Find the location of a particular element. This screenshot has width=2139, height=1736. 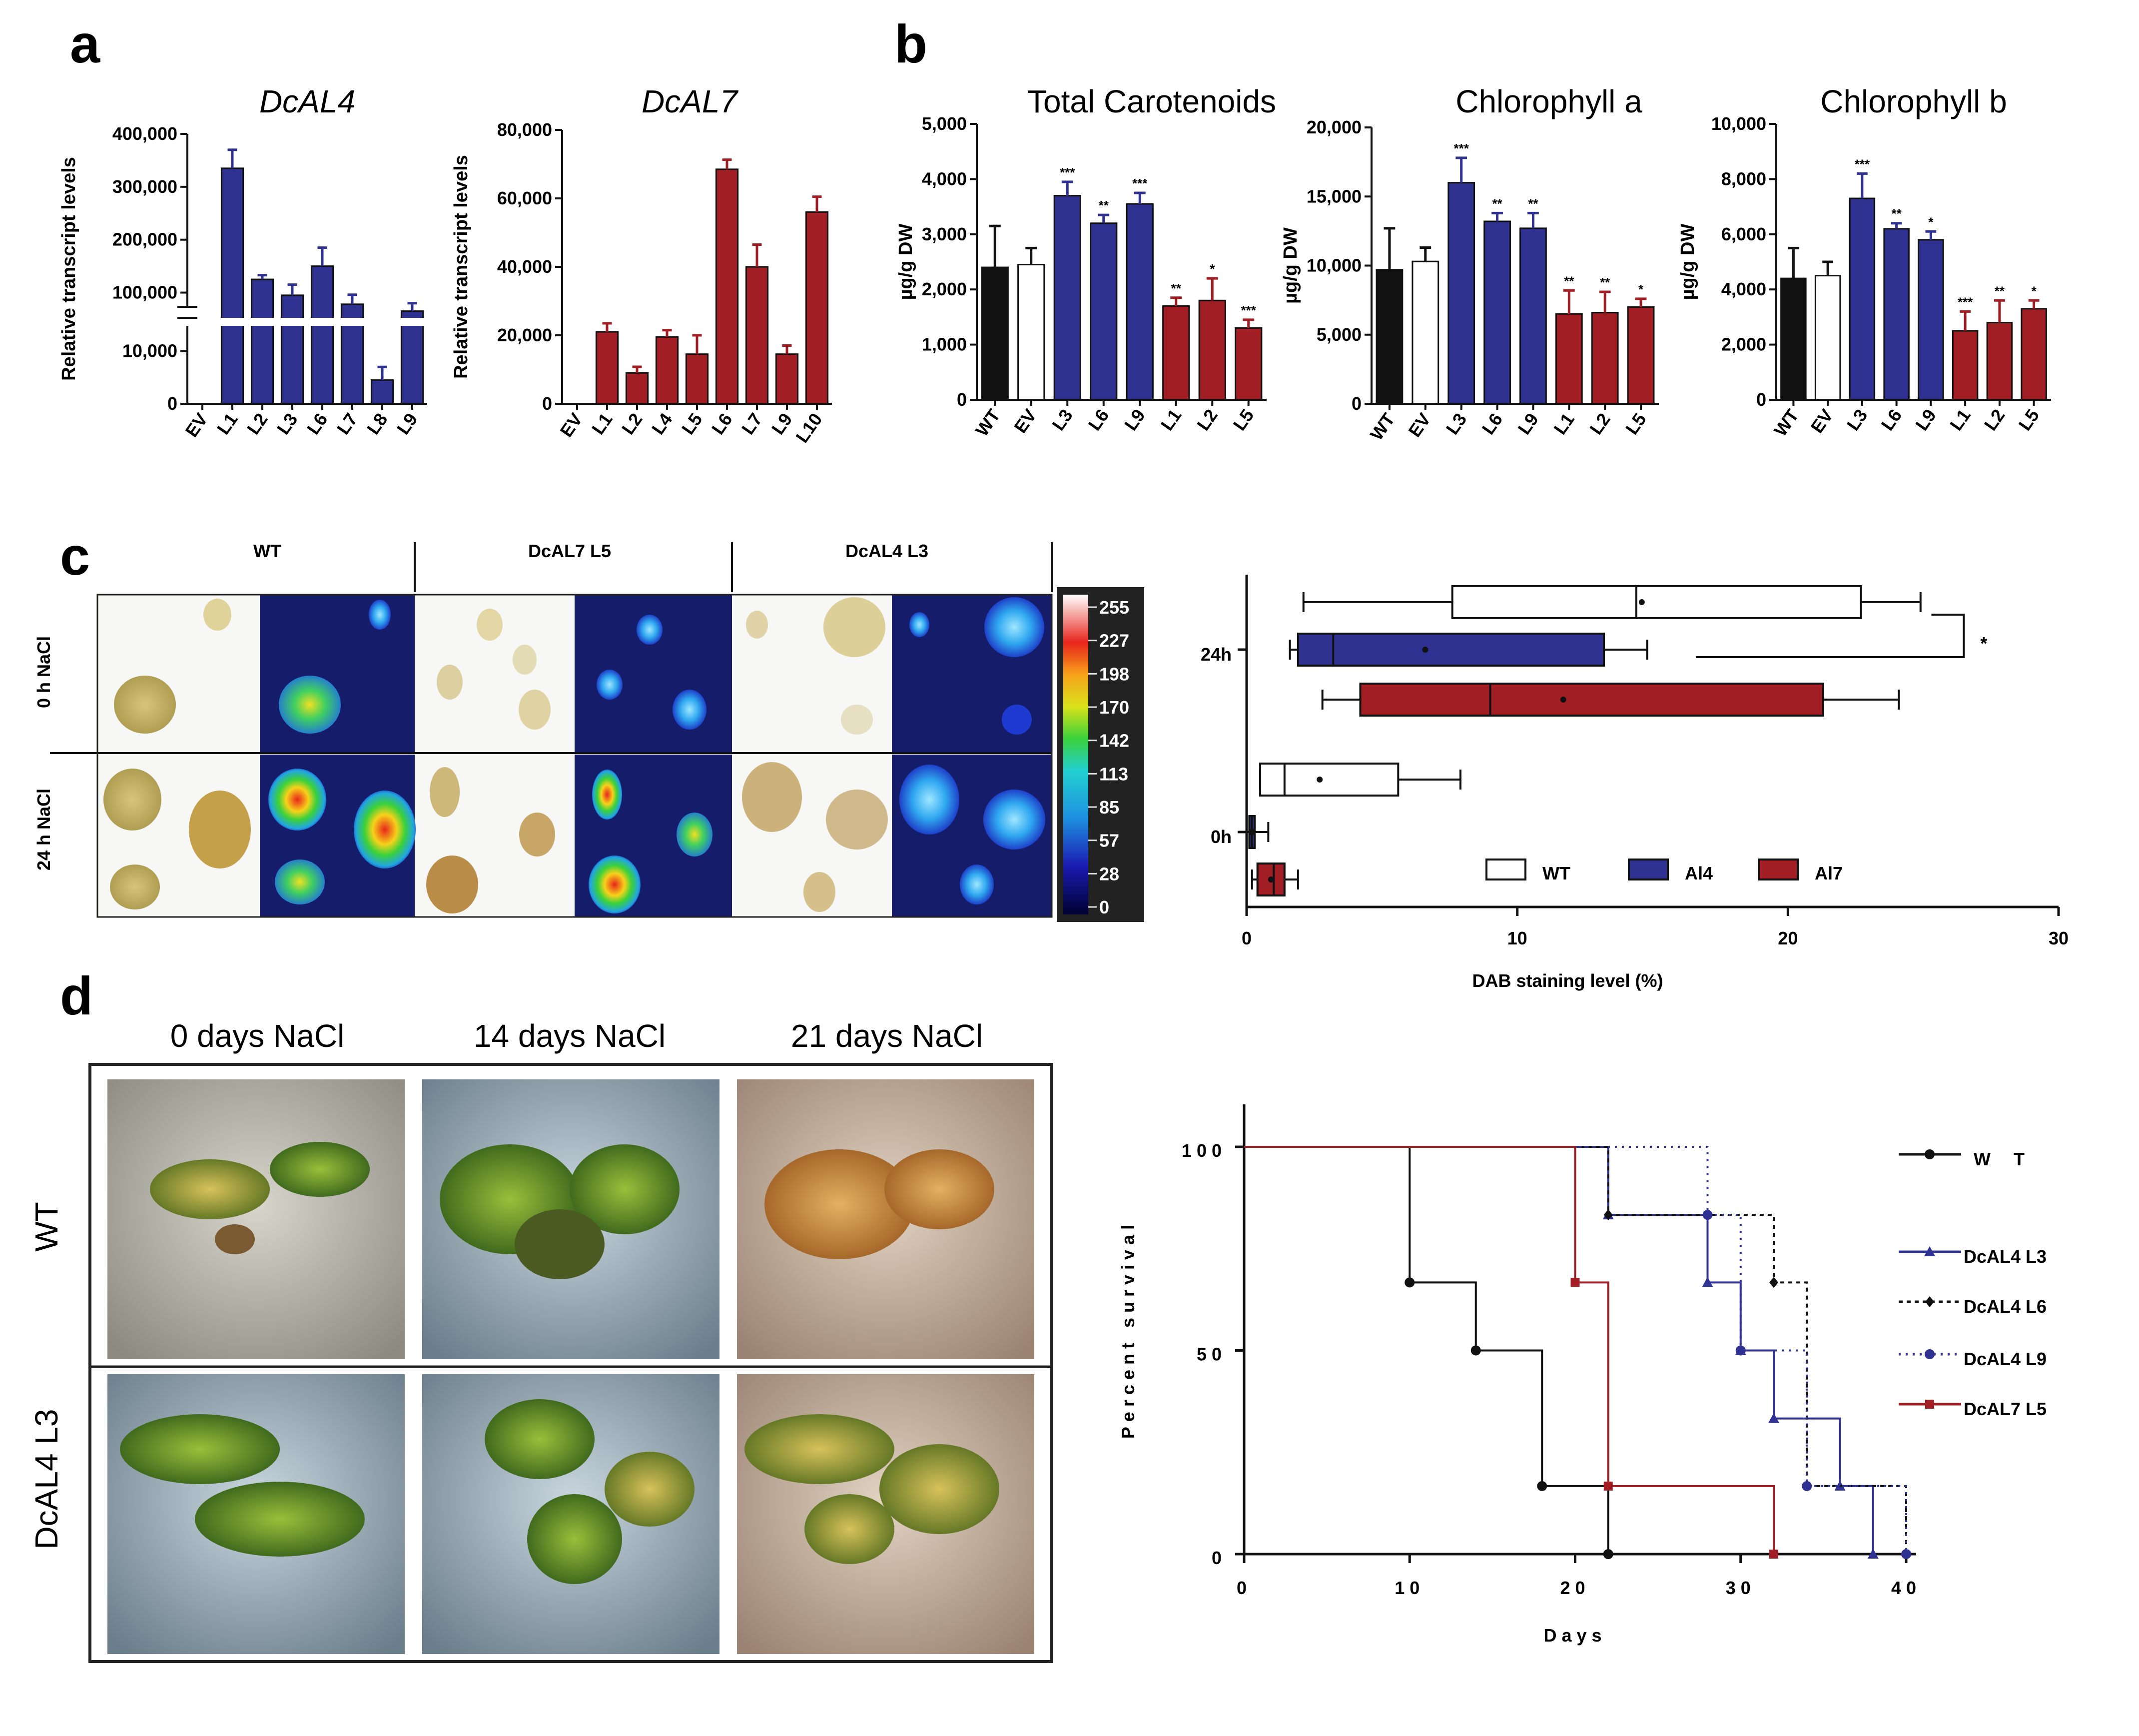

mean-marker is located at coordinates (1425, 650).